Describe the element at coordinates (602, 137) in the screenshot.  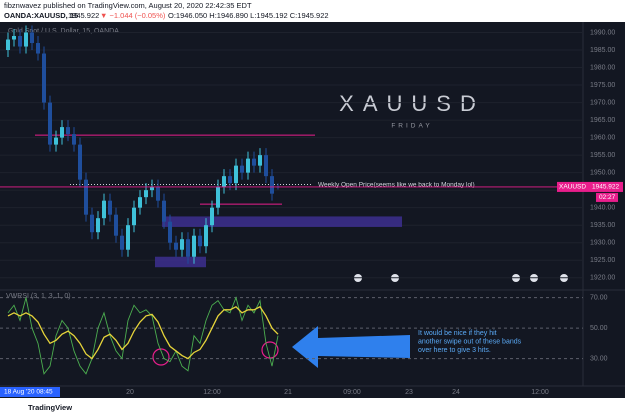
I see `y-tick-label: 1960.00` at that location.